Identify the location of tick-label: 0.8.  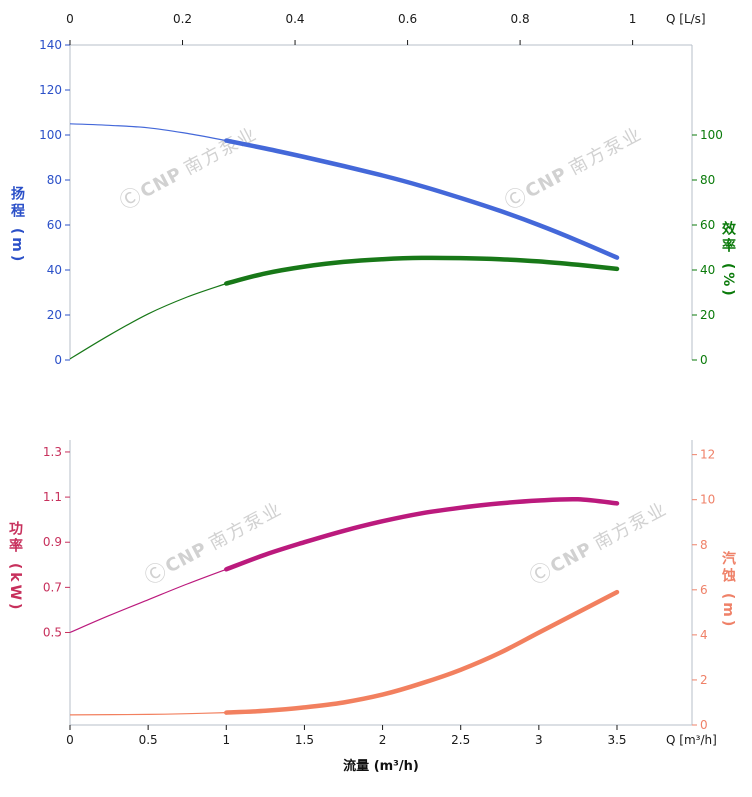
(520, 19).